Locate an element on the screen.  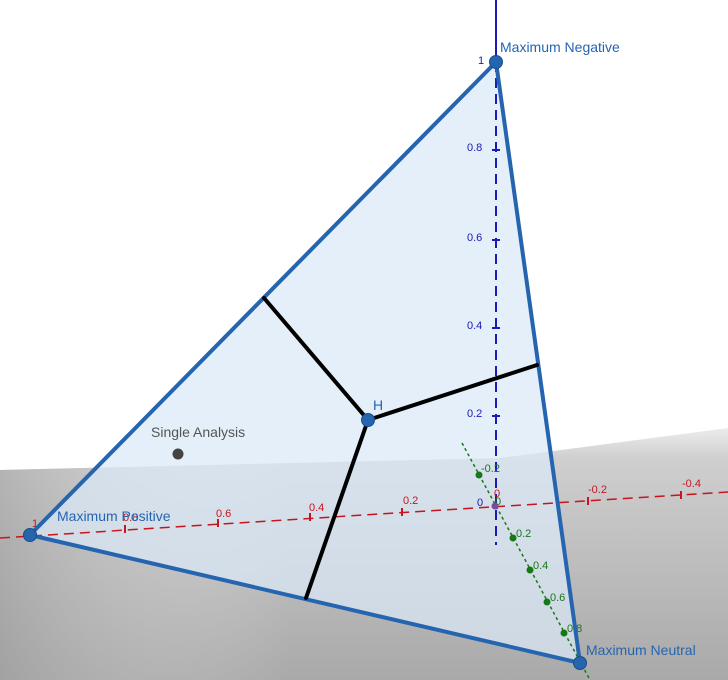
vertex-point-neutral is located at coordinates (580, 663).